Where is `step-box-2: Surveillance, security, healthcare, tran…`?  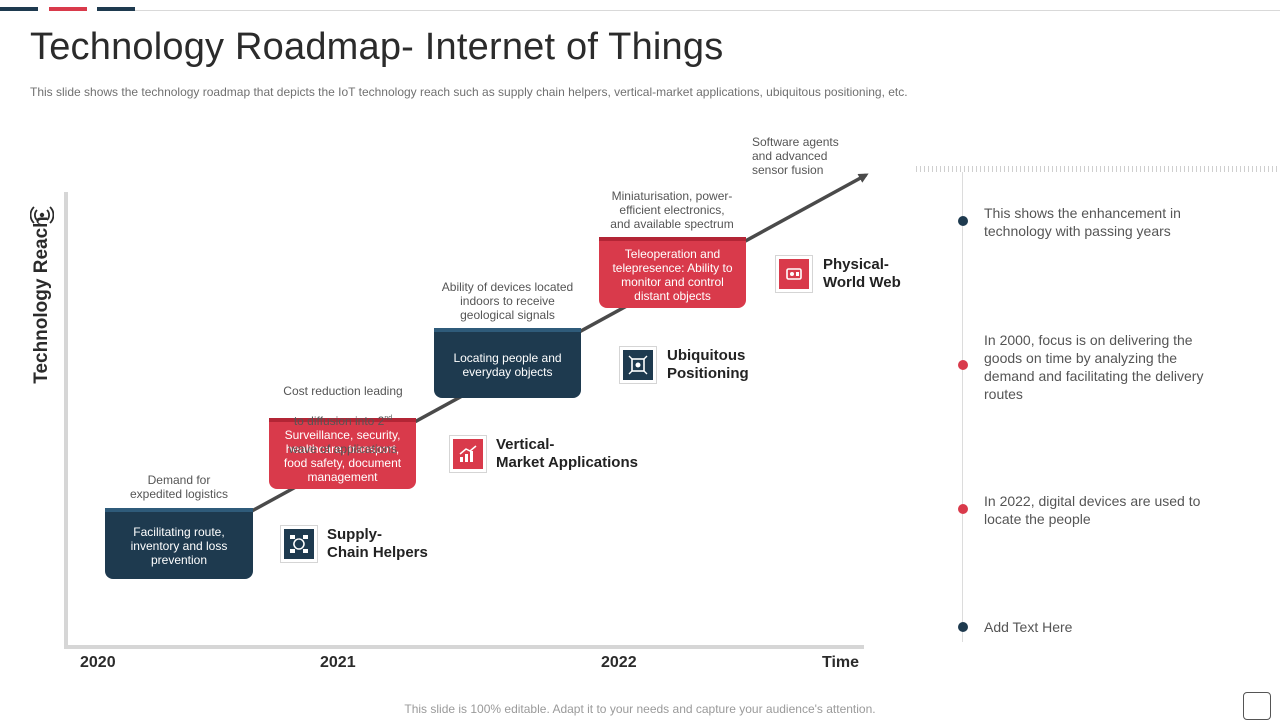
step-box-2: Surveillance, security, healthcare, tran… is located at coordinates (342, 453).